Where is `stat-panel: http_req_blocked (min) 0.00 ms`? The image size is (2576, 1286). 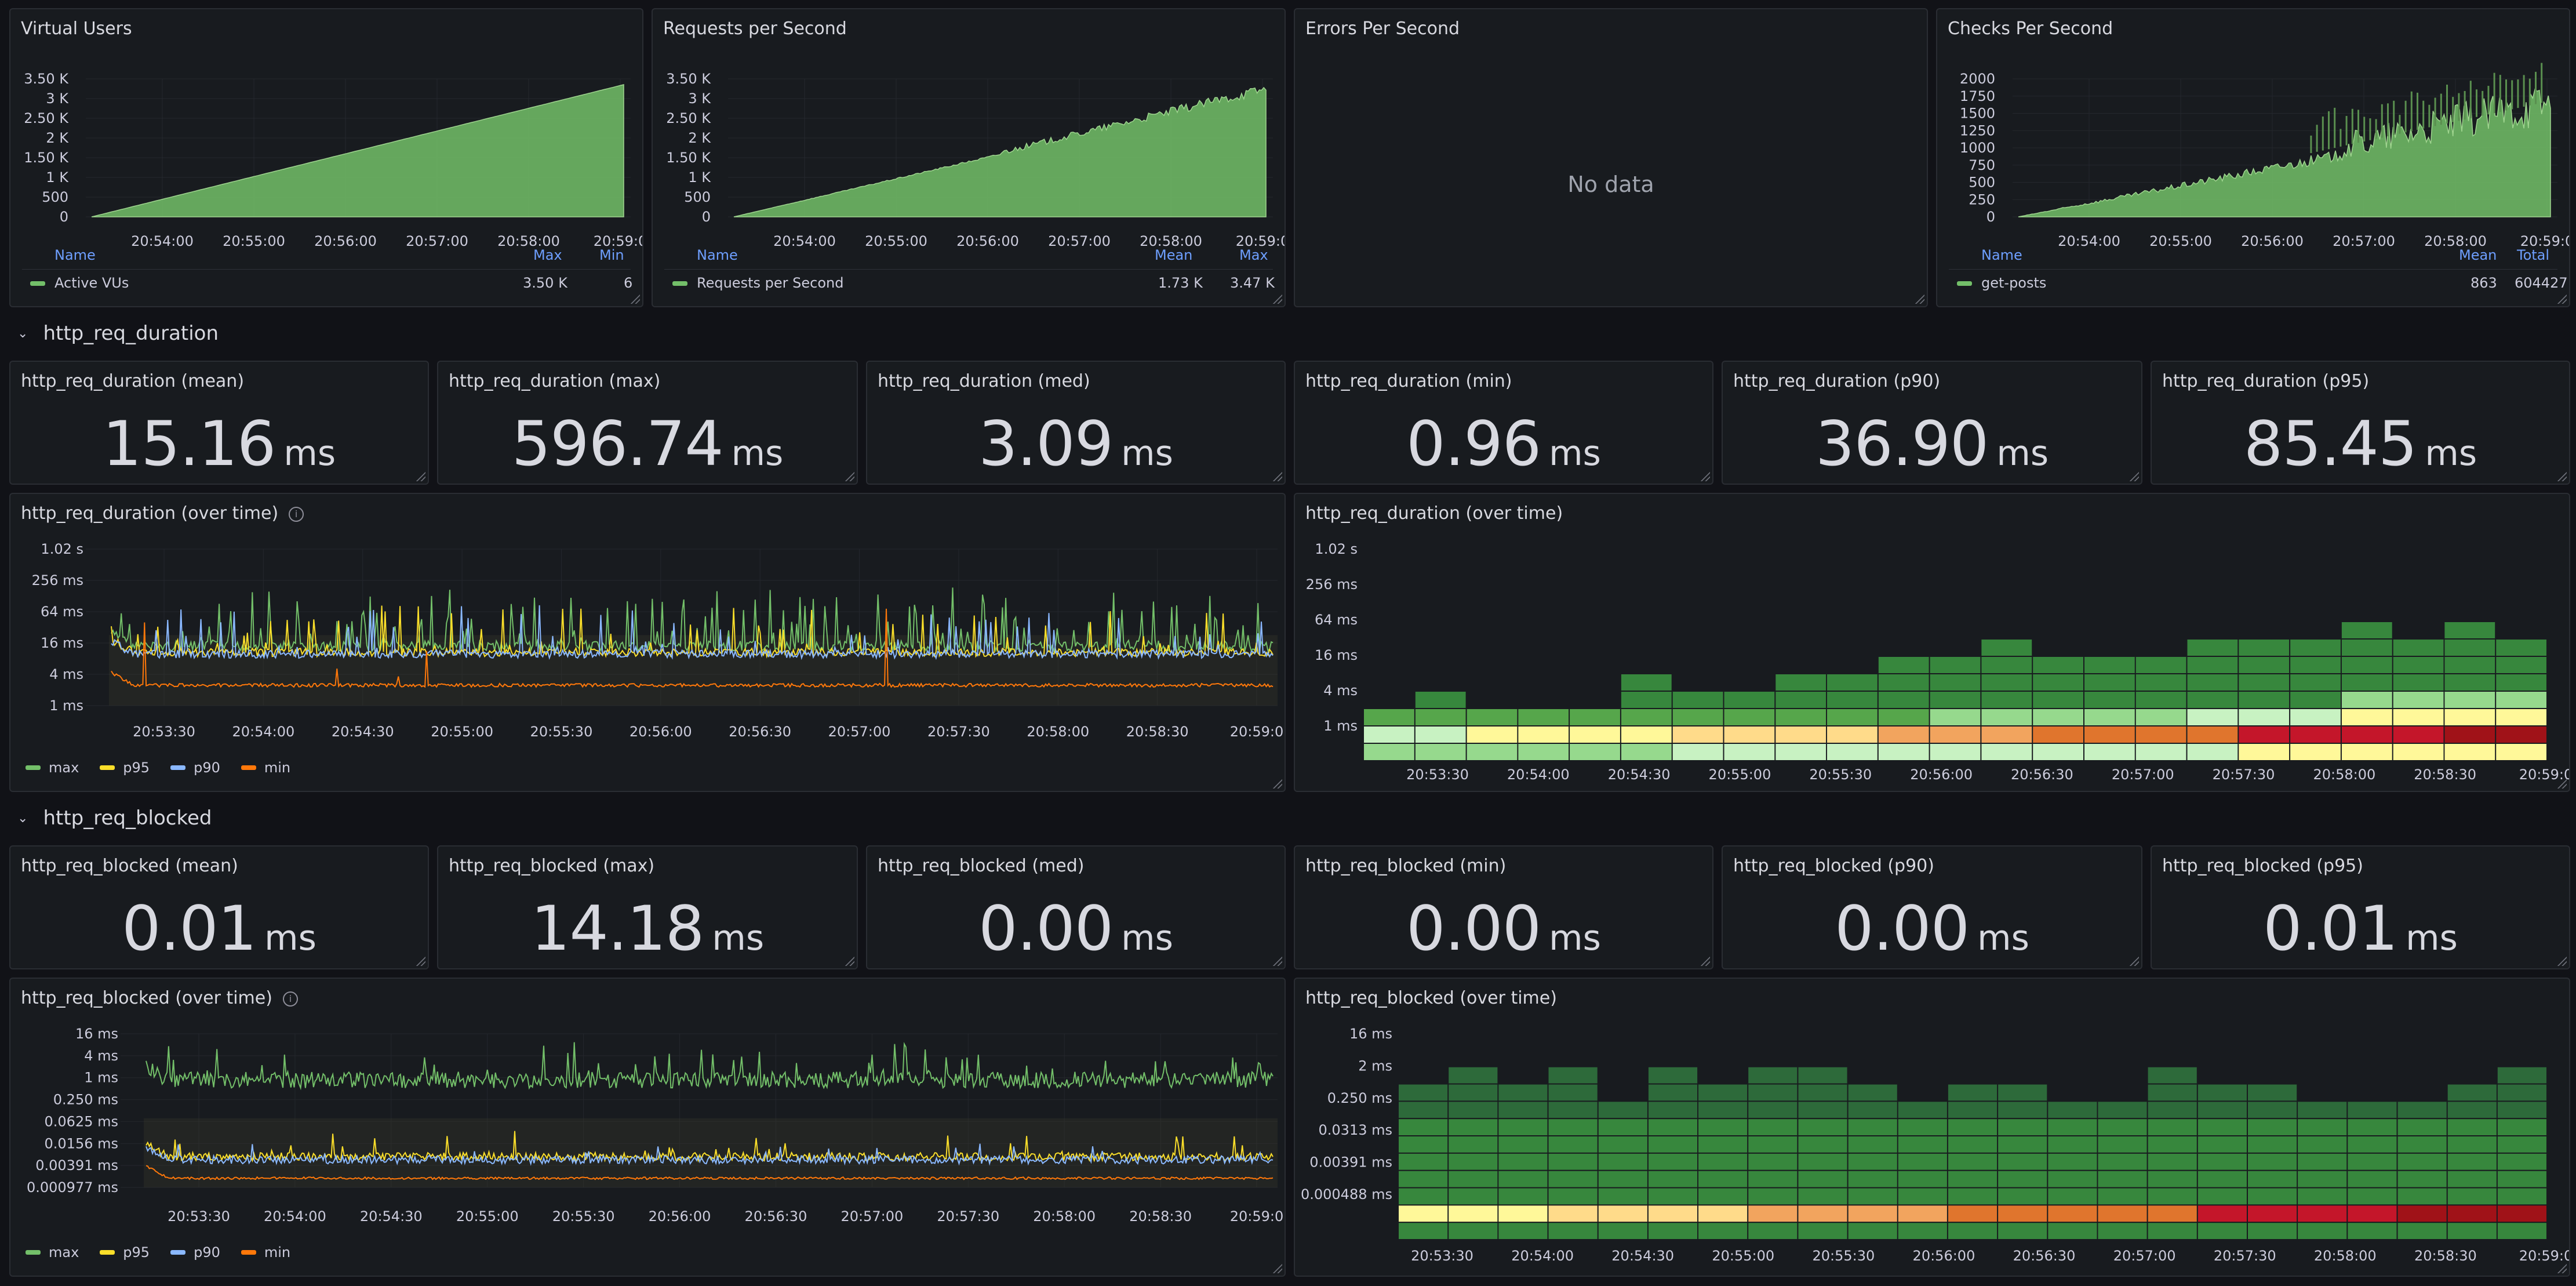
stat-panel: http_req_blocked (min) 0.00 ms is located at coordinates (1503, 907).